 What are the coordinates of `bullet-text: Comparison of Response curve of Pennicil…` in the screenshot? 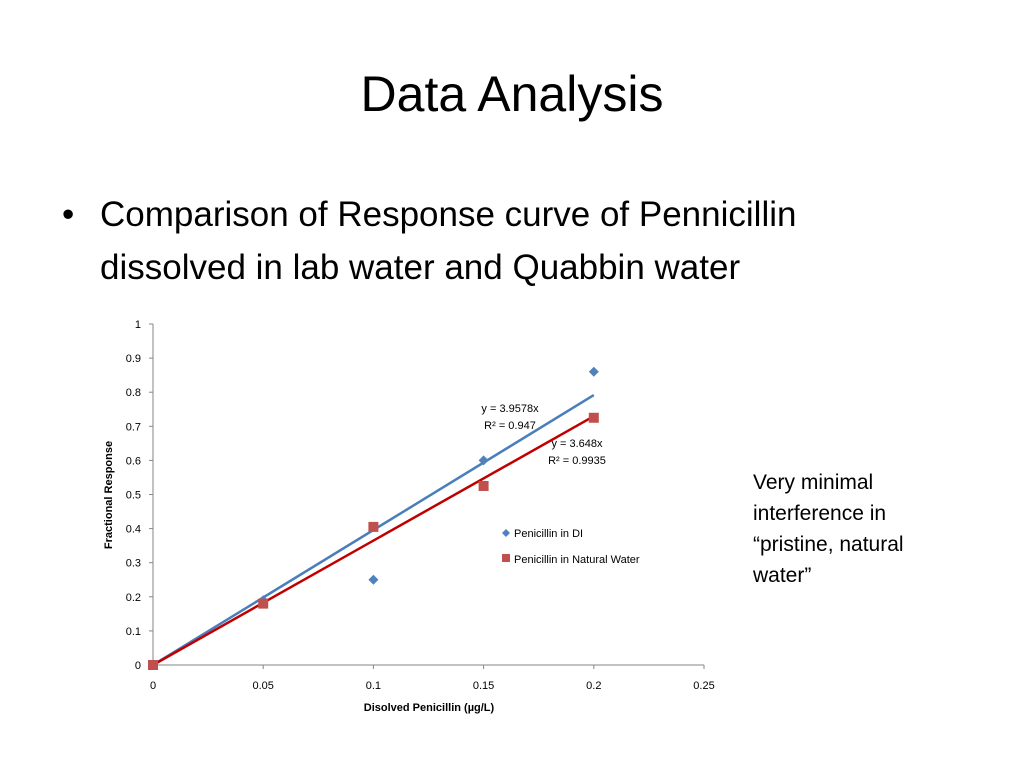 It's located at (448, 241).